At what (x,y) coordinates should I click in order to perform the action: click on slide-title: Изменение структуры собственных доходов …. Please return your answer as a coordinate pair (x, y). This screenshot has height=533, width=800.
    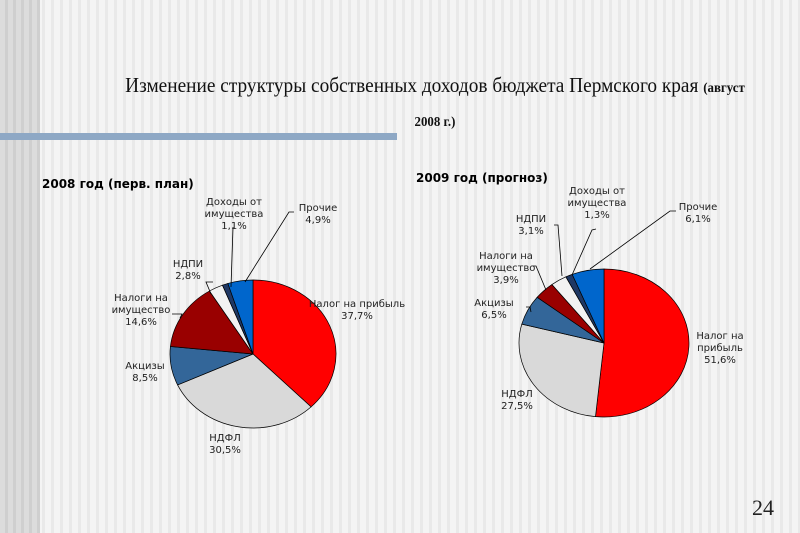
    Looking at the image, I should click on (435, 104).